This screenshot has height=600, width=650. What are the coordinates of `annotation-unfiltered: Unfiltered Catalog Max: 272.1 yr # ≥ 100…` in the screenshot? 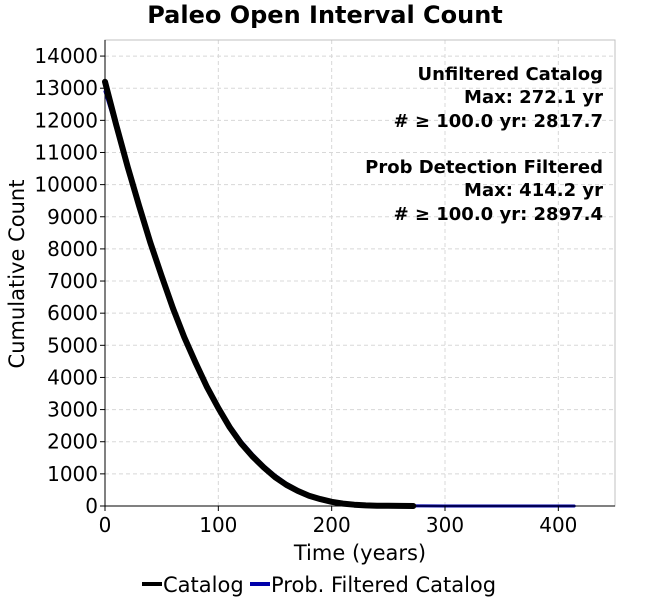 It's located at (499, 98).